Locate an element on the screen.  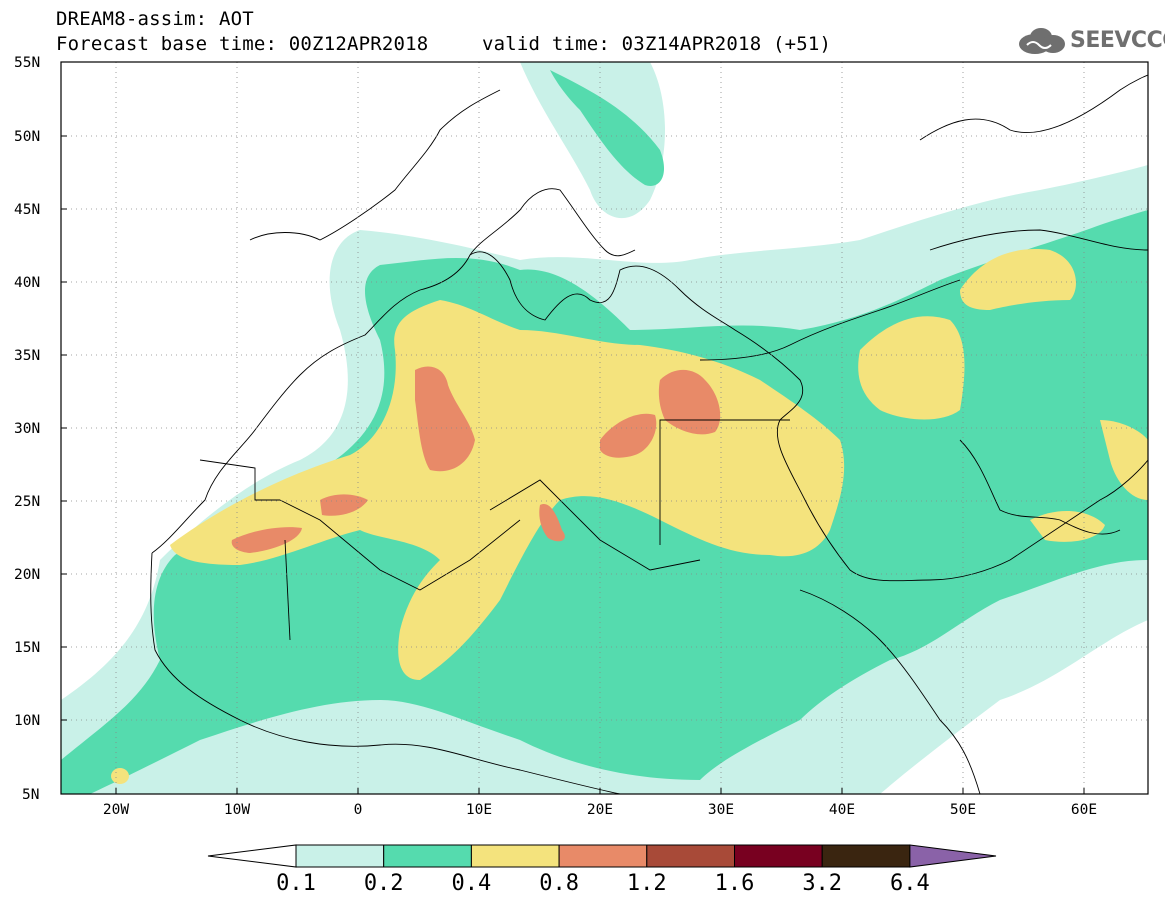
logo is located at coordinates (1042, 41).